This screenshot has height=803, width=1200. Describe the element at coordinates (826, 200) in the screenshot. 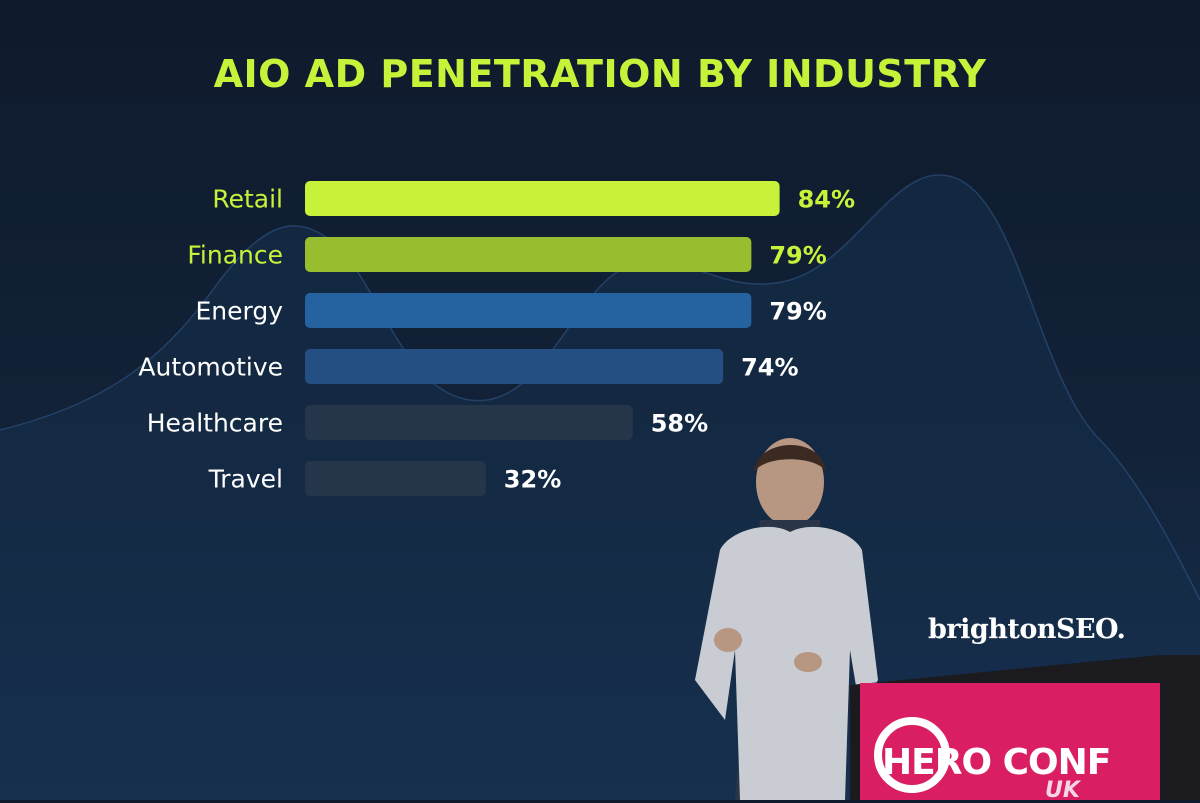

I see `value-label: 84%` at that location.